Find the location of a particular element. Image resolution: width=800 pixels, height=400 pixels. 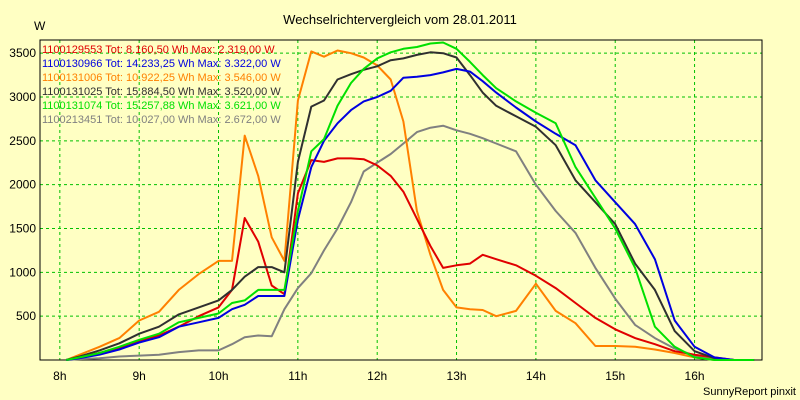

y-tick-label: 2000 is located at coordinates (22, 185).